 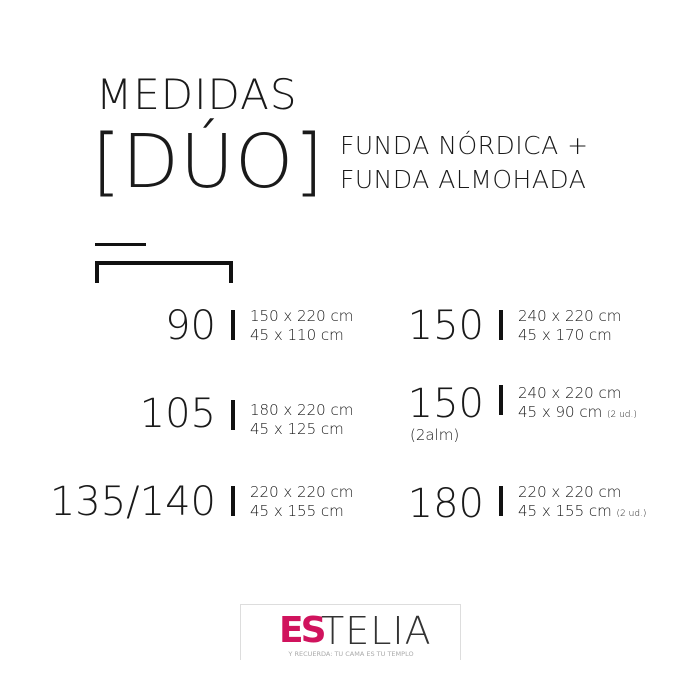 What do you see at coordinates (464, 145) in the screenshot?
I see `subtitle-funda-nordica: FUNDA NÓRDICA +` at bounding box center [464, 145].